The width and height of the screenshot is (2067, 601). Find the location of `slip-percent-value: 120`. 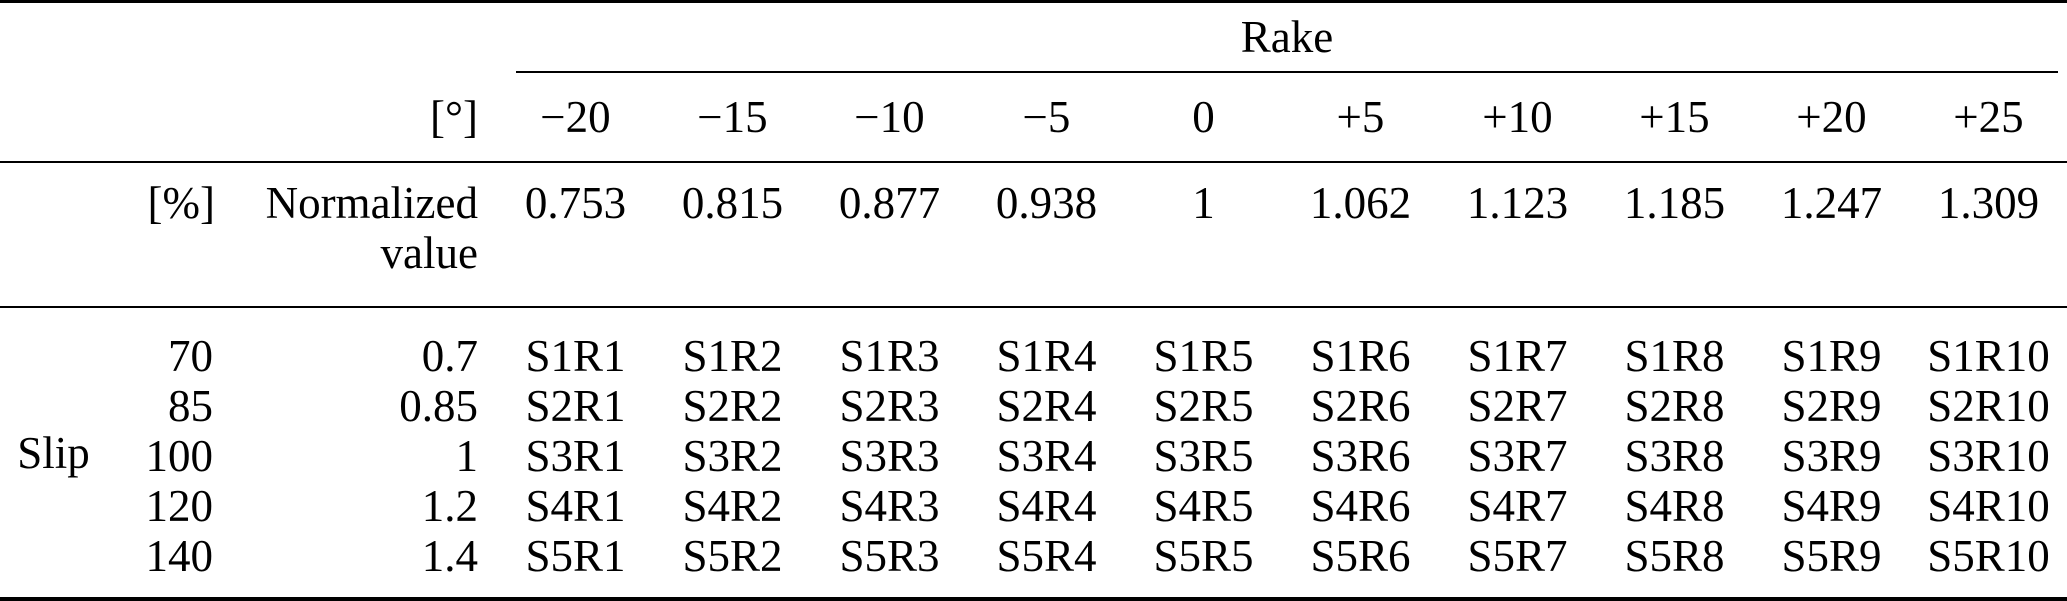

slip-percent-value: 120 is located at coordinates (179, 506).